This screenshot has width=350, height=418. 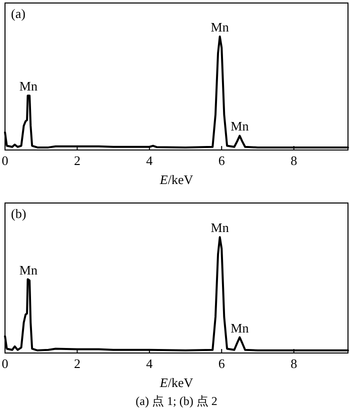 What do you see at coordinates (18, 213) in the screenshot?
I see `chart-title: (b)` at bounding box center [18, 213].